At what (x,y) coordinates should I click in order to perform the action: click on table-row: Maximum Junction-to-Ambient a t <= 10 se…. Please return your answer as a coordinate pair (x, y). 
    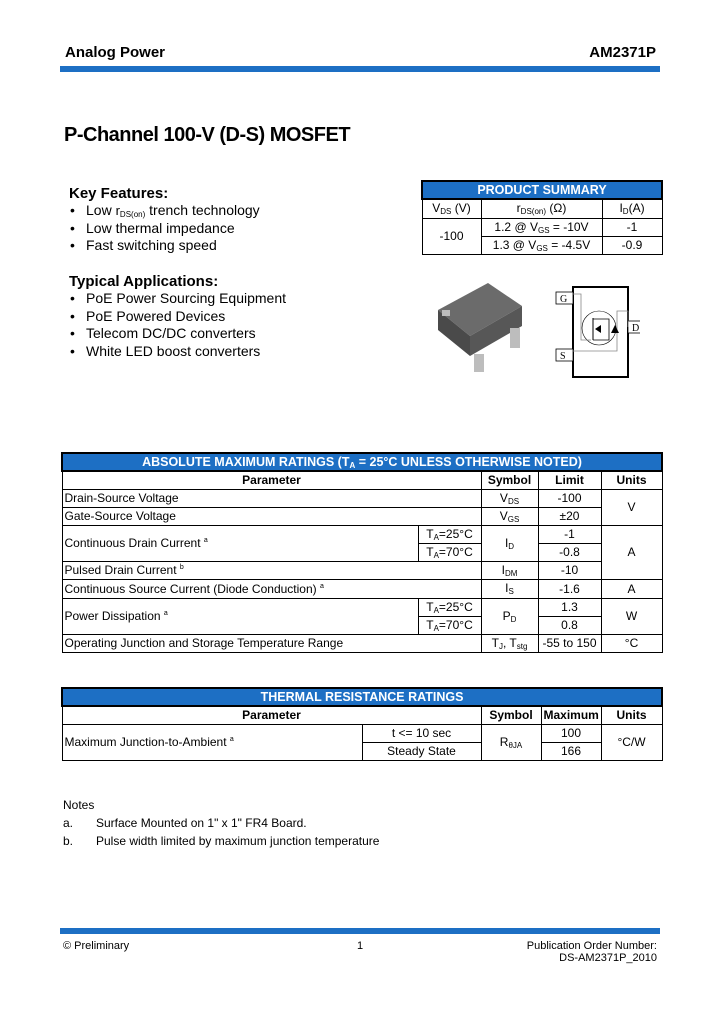
    Looking at the image, I should click on (362, 742).